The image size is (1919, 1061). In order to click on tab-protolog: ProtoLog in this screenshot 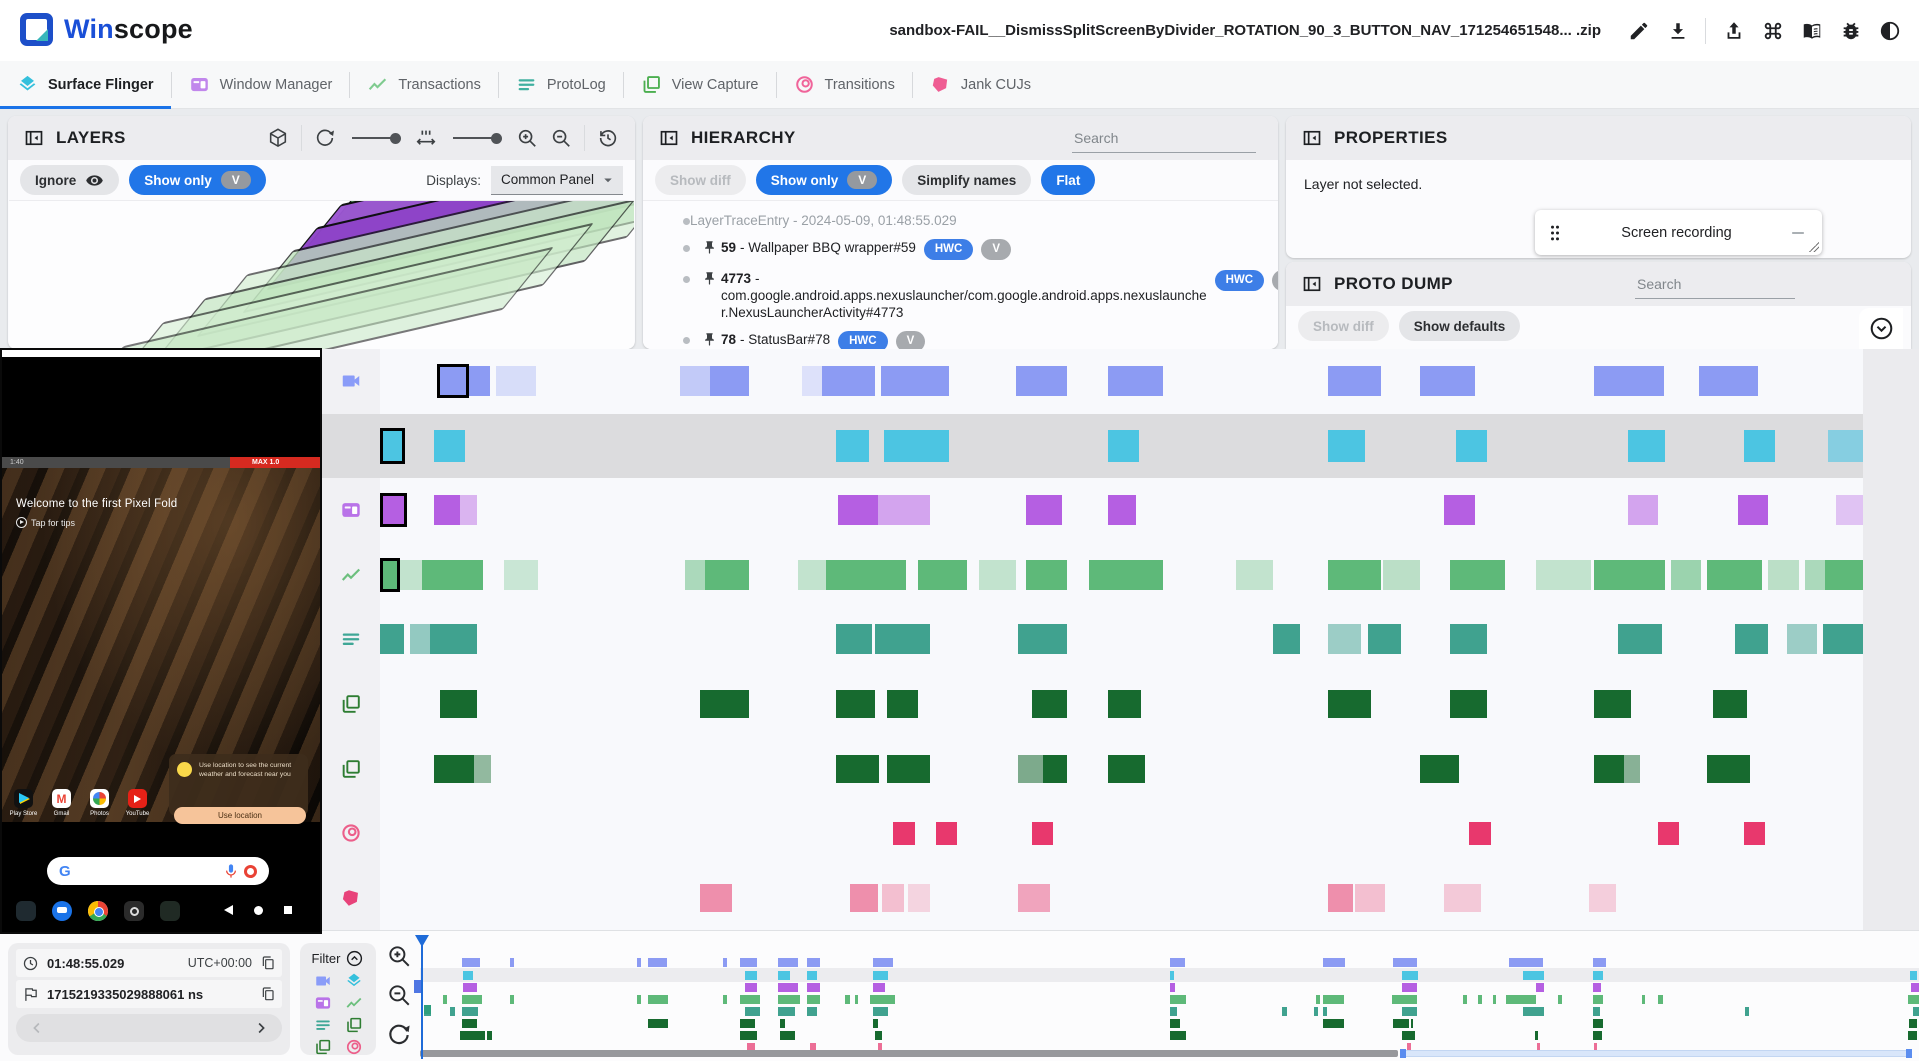, I will do `click(561, 84)`.